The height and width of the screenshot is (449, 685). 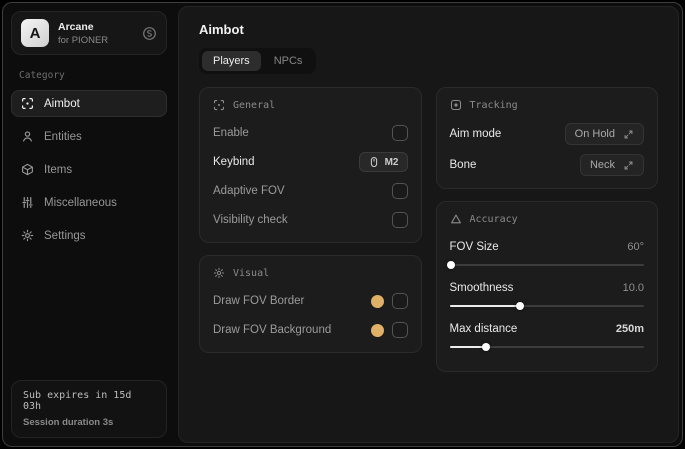 I want to click on setting-row-max-distance: Max distance 250m, so click(x=546, y=336).